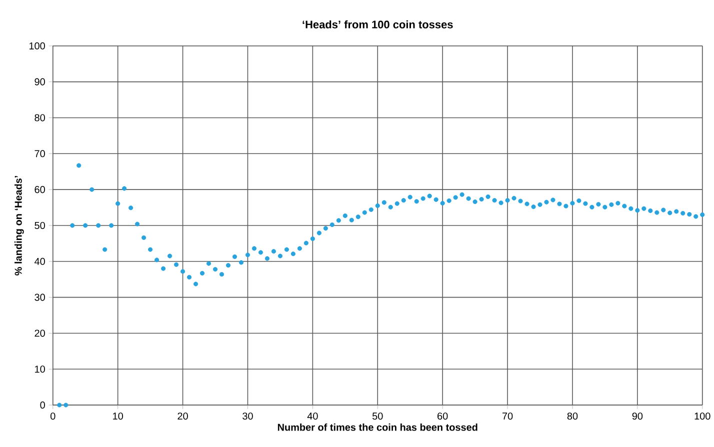 Image resolution: width=714 pixels, height=447 pixels. Describe the element at coordinates (39, 226) in the screenshot. I see `y-tick-label: 50` at that location.